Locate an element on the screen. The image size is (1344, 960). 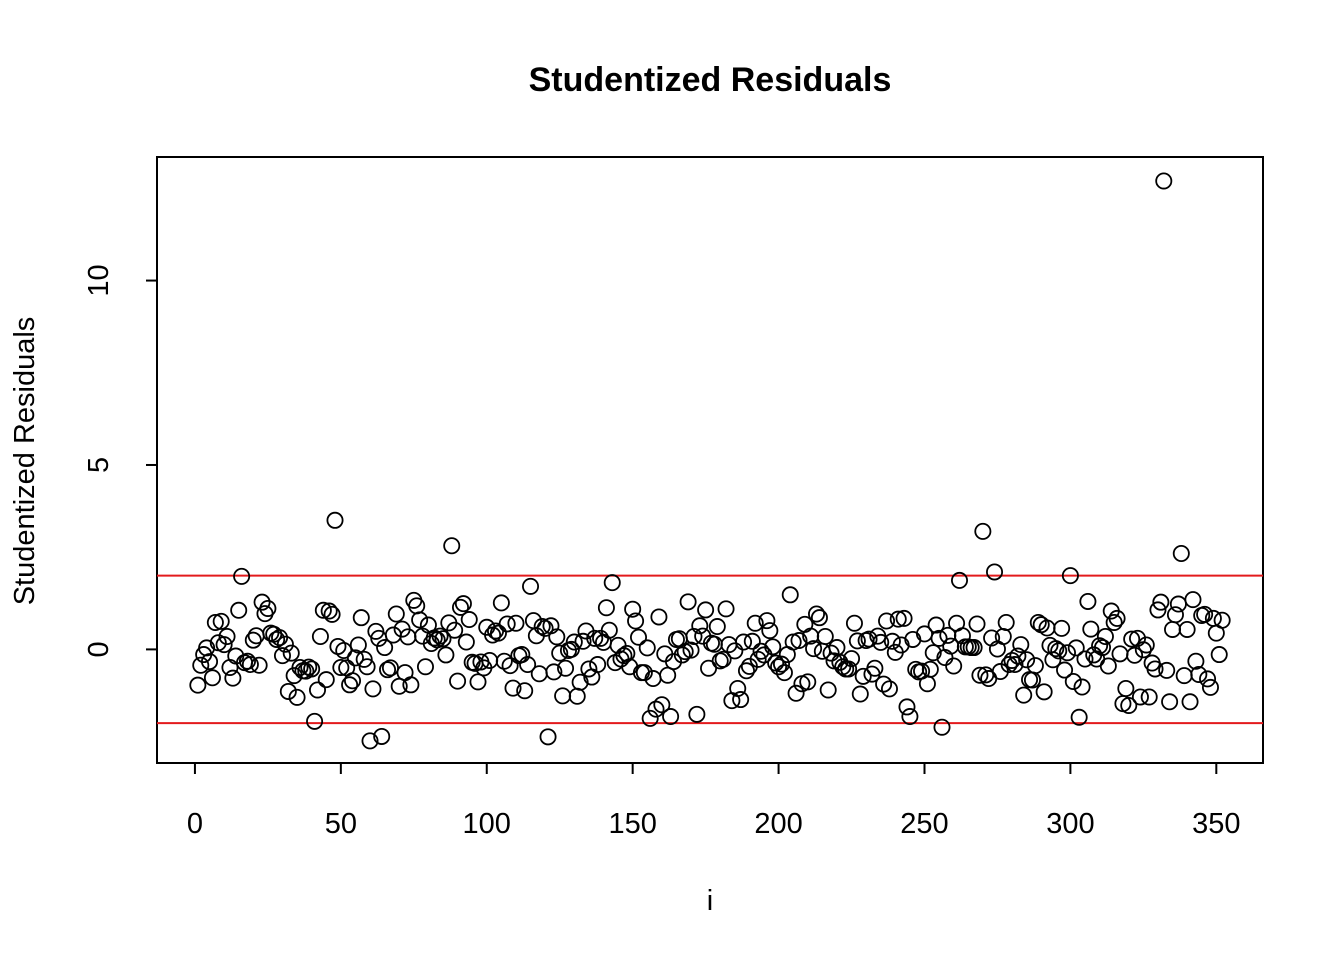
y-axis: 0 5 10 is located at coordinates (120, 460).